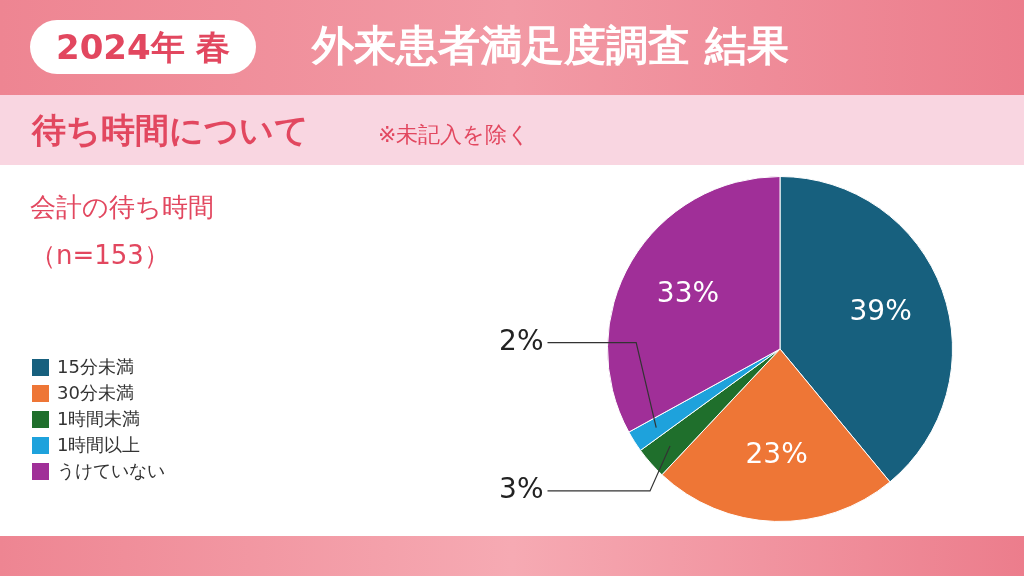 The height and width of the screenshot is (576, 1024). What do you see at coordinates (95, 367) in the screenshot?
I see `legend-label: 15分未満` at bounding box center [95, 367].